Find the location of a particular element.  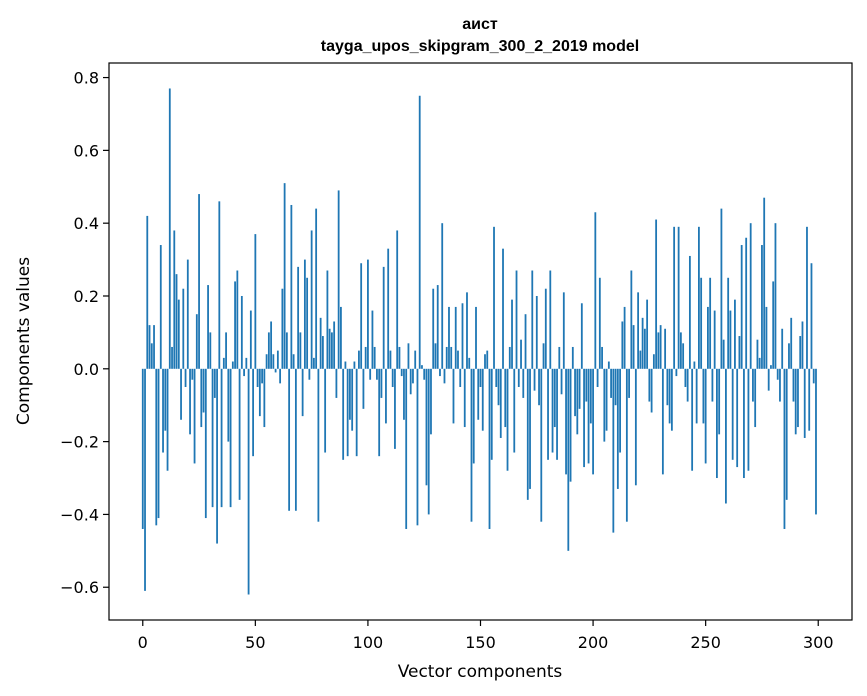

y-tick-label: 0.4 is located at coordinates (86, 223).